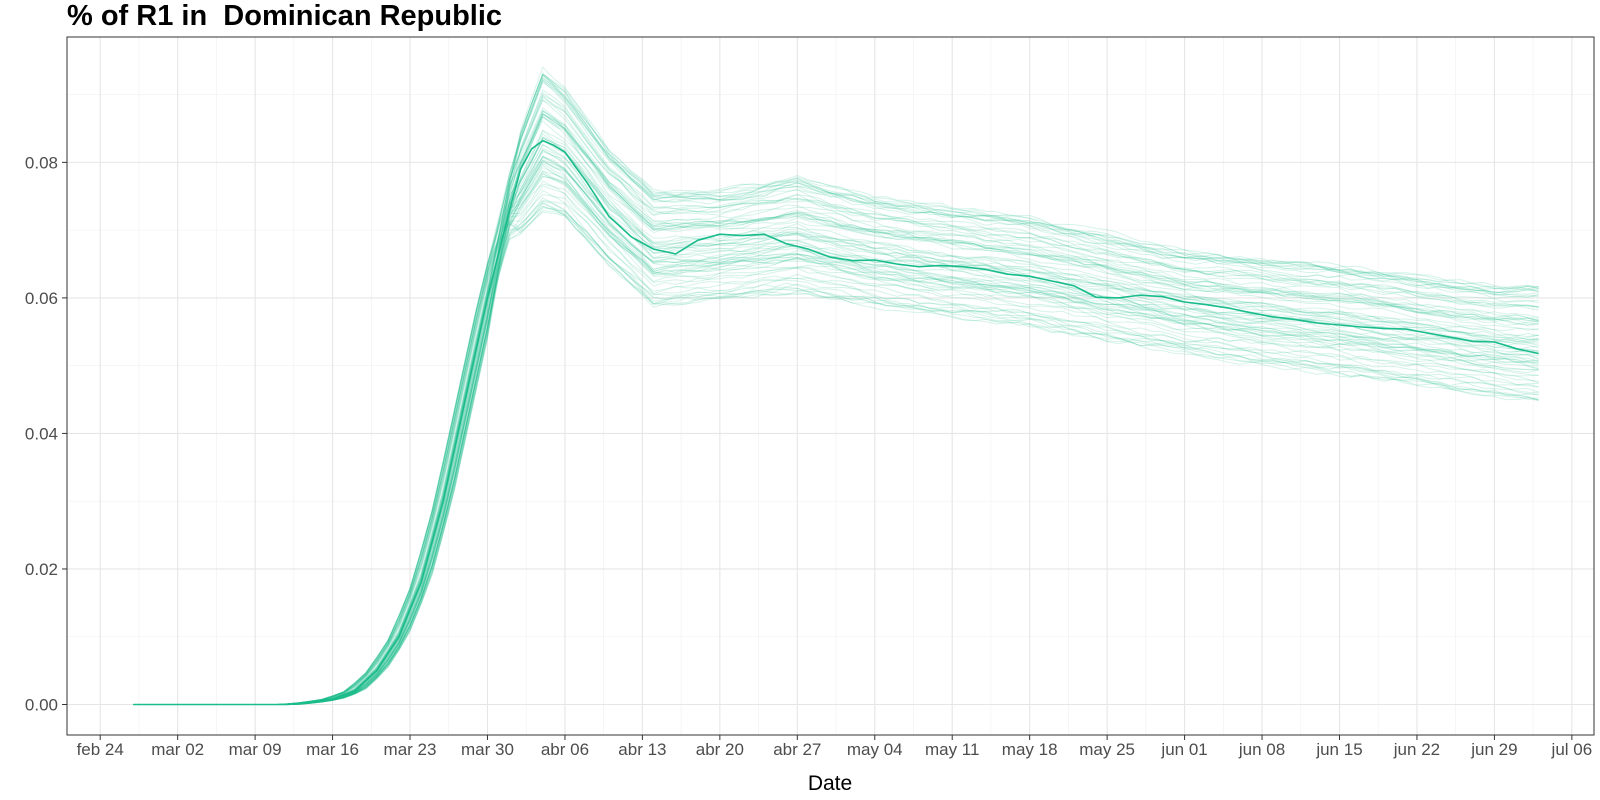  What do you see at coordinates (487, 749) in the screenshot?
I see `x-tick-label: mar 30` at bounding box center [487, 749].